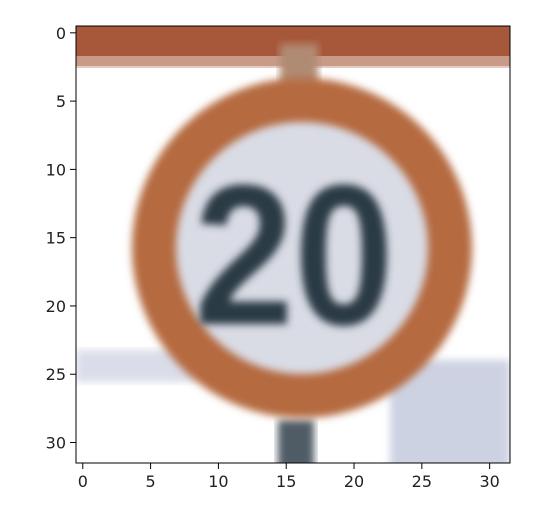 The width and height of the screenshot is (556, 518). Describe the element at coordinates (422, 481) in the screenshot. I see `x-tick-label: 25` at that location.